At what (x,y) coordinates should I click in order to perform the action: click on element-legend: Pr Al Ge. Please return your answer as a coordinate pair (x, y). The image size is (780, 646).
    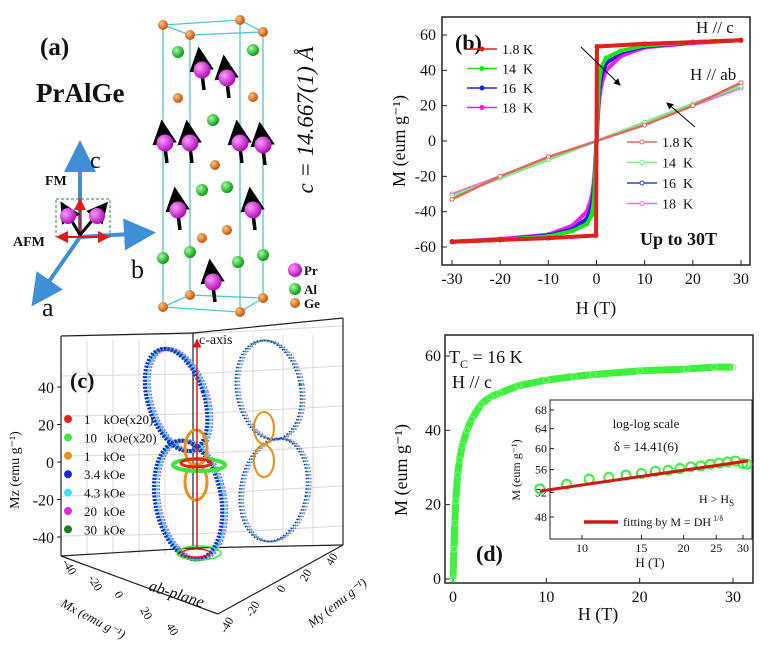
    Looking at the image, I should click on (304, 287).